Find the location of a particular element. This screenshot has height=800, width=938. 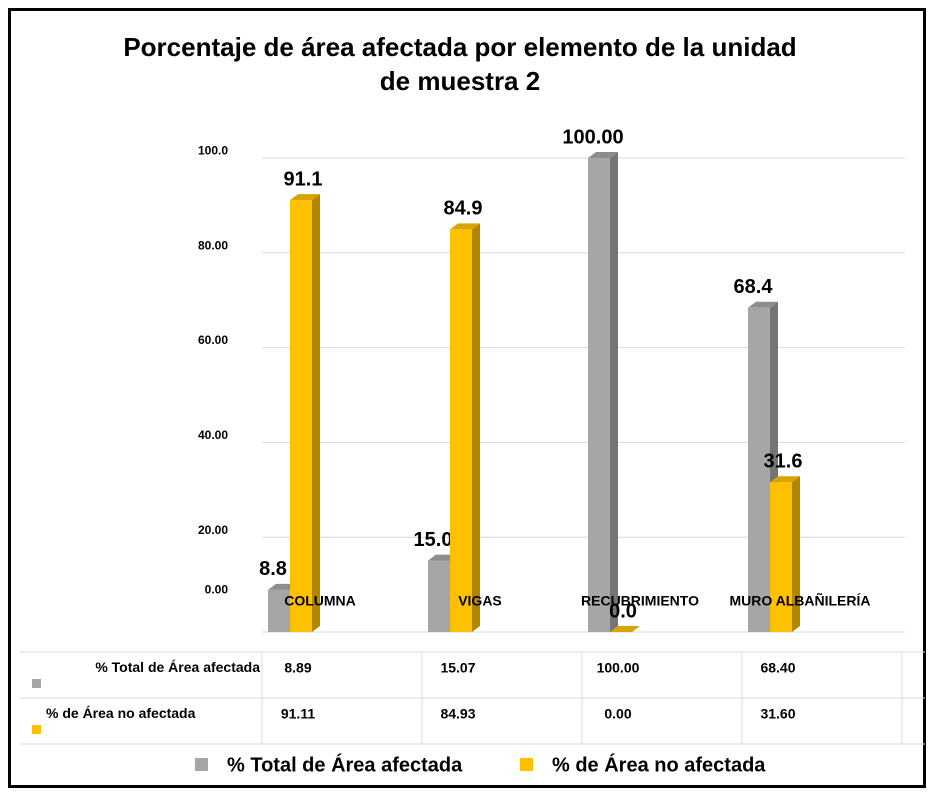

legend-label: % de Área no afectada is located at coordinates (659, 764).